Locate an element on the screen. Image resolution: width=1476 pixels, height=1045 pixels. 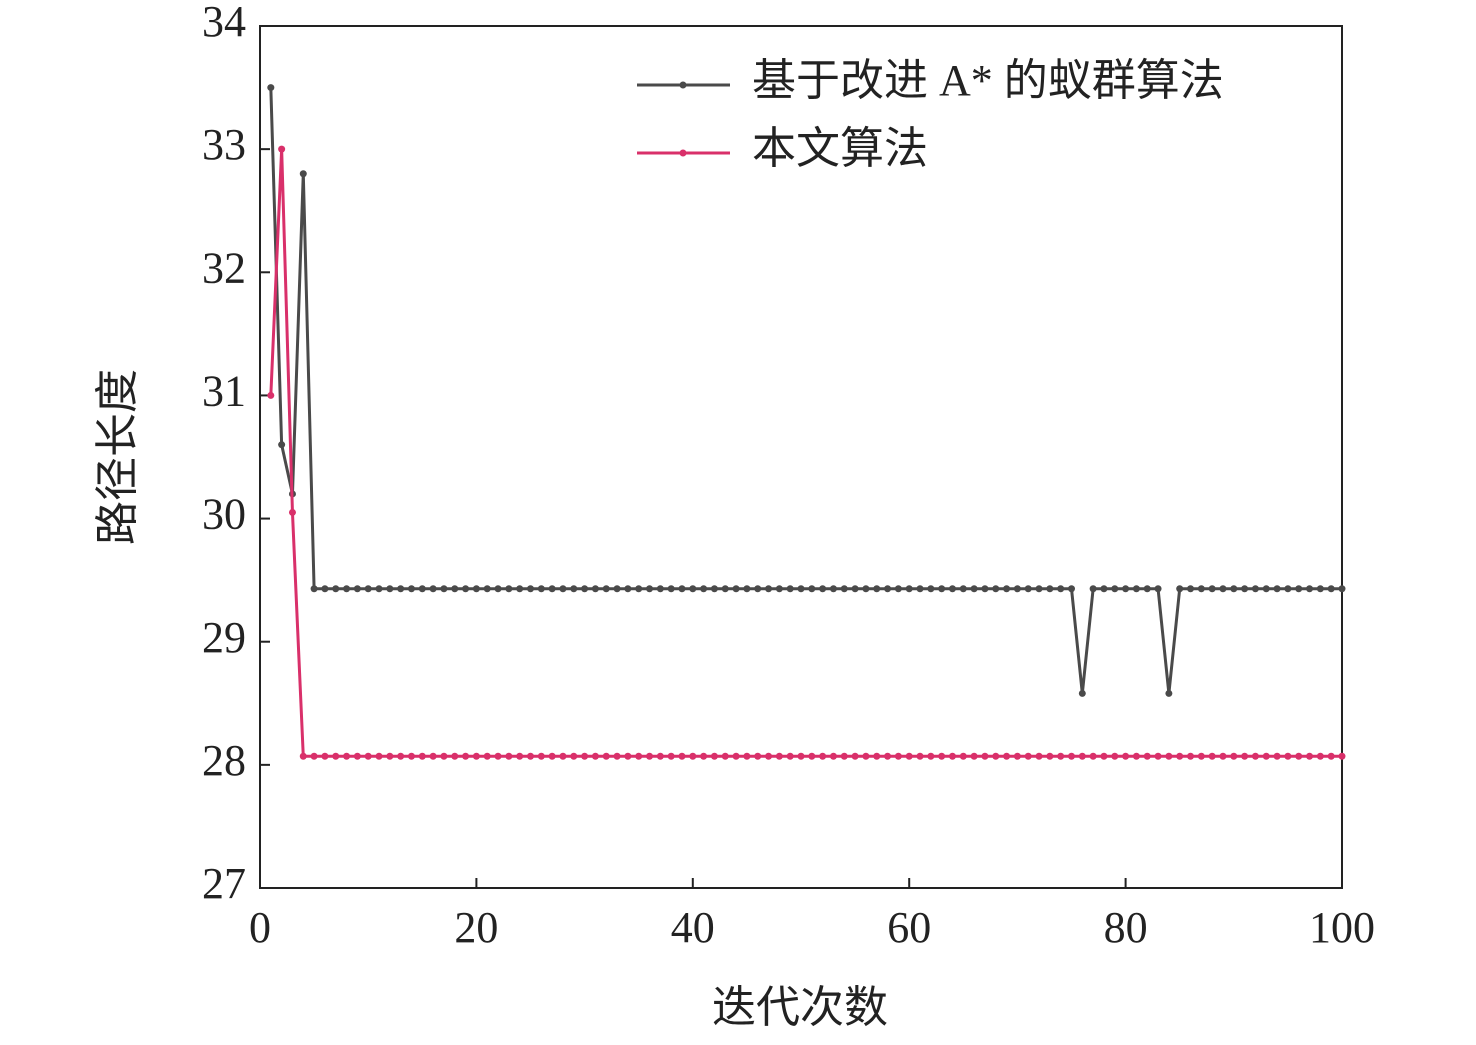
y-tick-label: 31 is located at coordinates (224, 391).